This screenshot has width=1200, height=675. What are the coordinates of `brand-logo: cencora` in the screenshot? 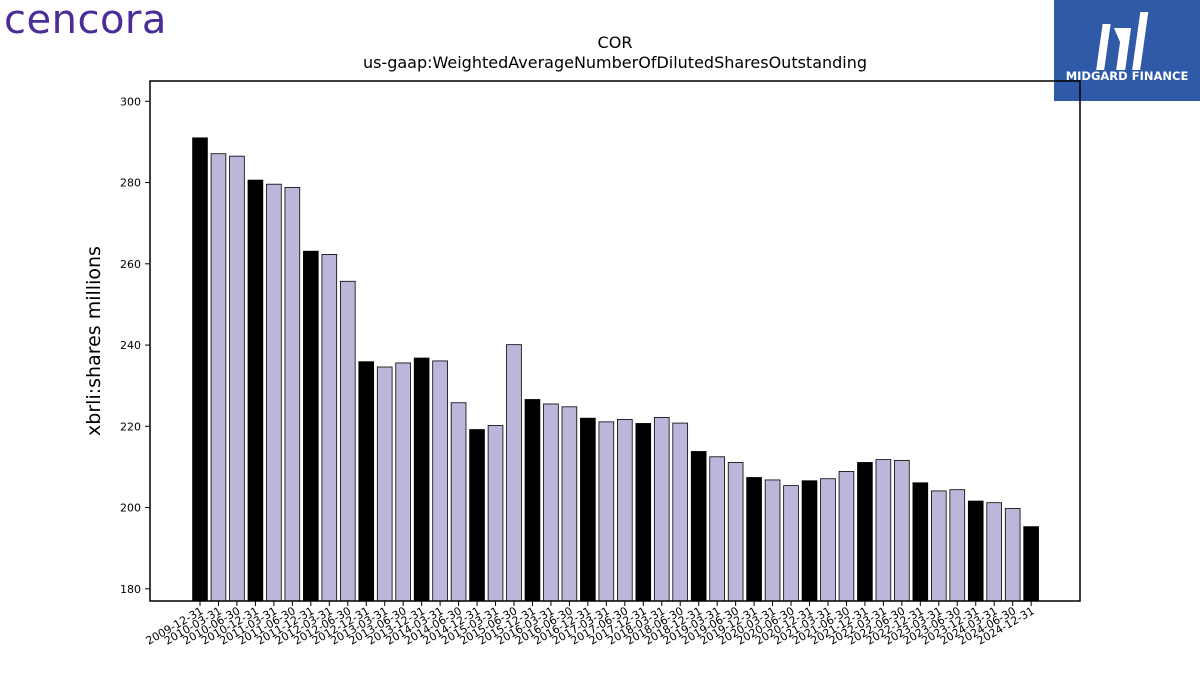 It's located at (85, 21).